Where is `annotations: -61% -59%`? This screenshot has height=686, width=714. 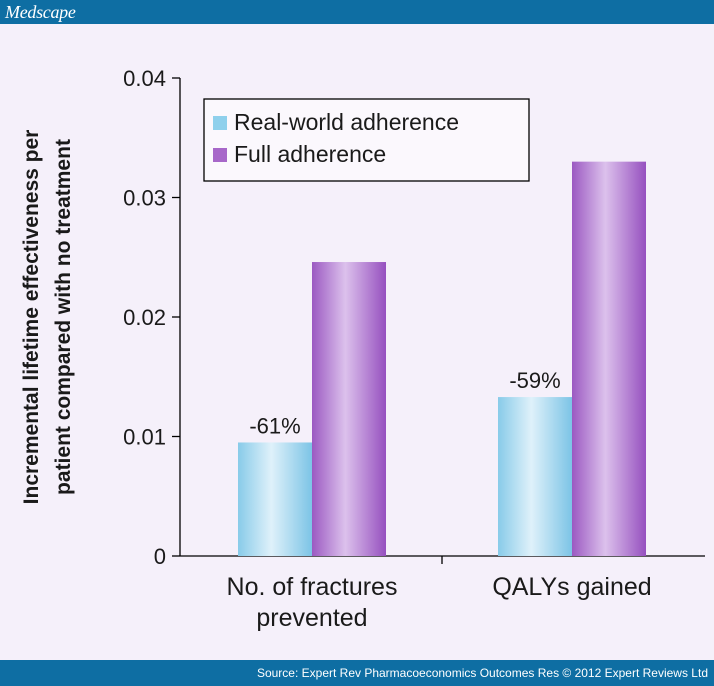 annotations: -61% -59% is located at coordinates (404, 403).